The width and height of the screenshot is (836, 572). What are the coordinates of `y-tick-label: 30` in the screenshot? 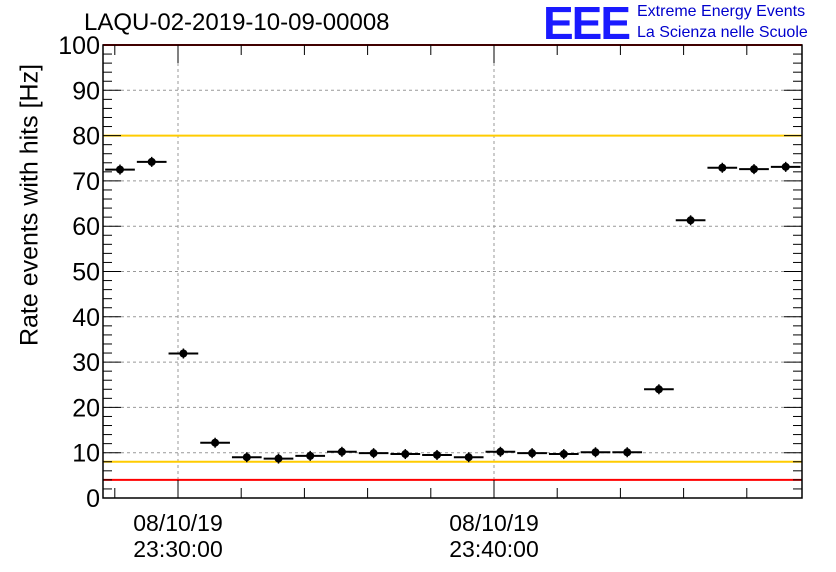 It's located at (86, 363).